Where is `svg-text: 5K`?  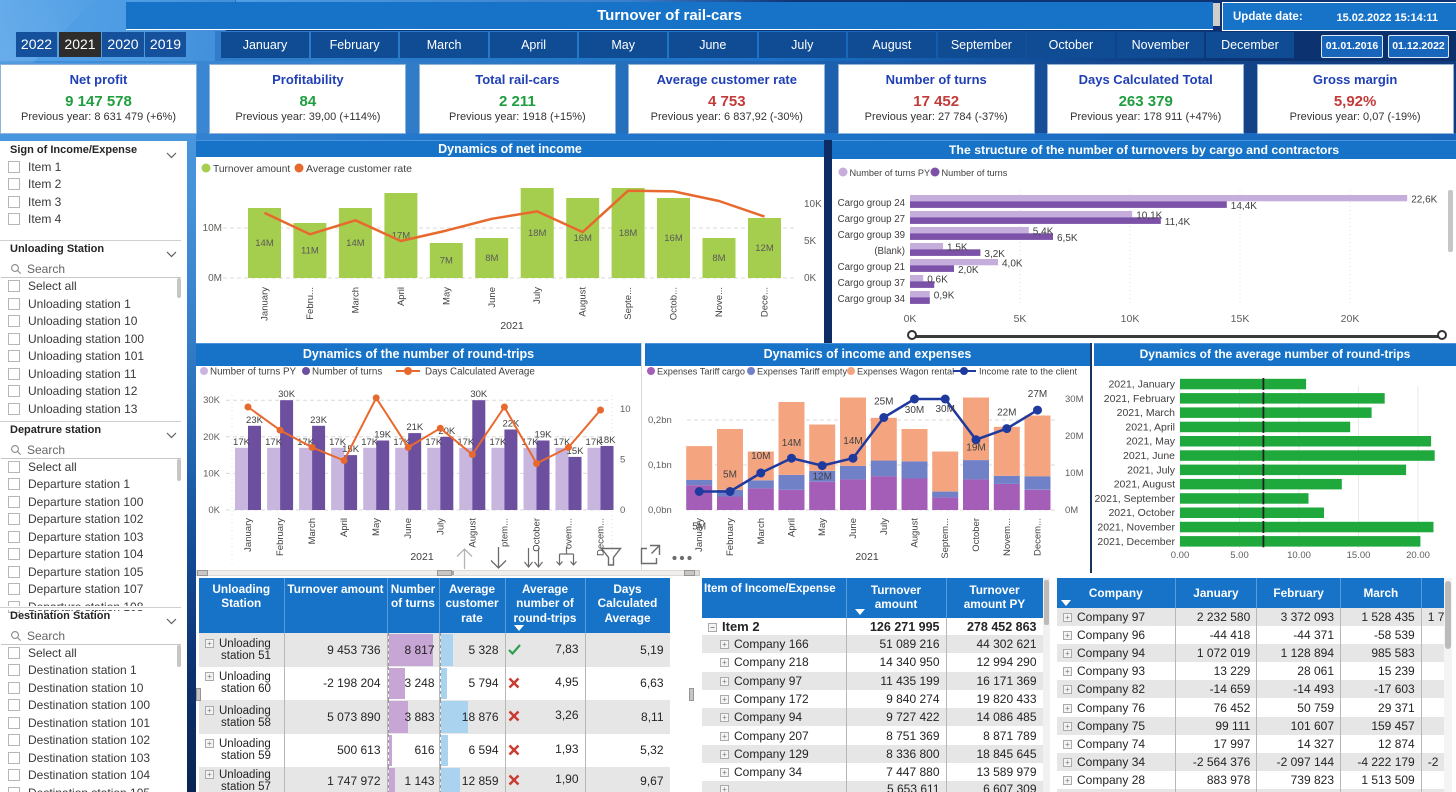
svg-text: 5K is located at coordinates (1020, 319).